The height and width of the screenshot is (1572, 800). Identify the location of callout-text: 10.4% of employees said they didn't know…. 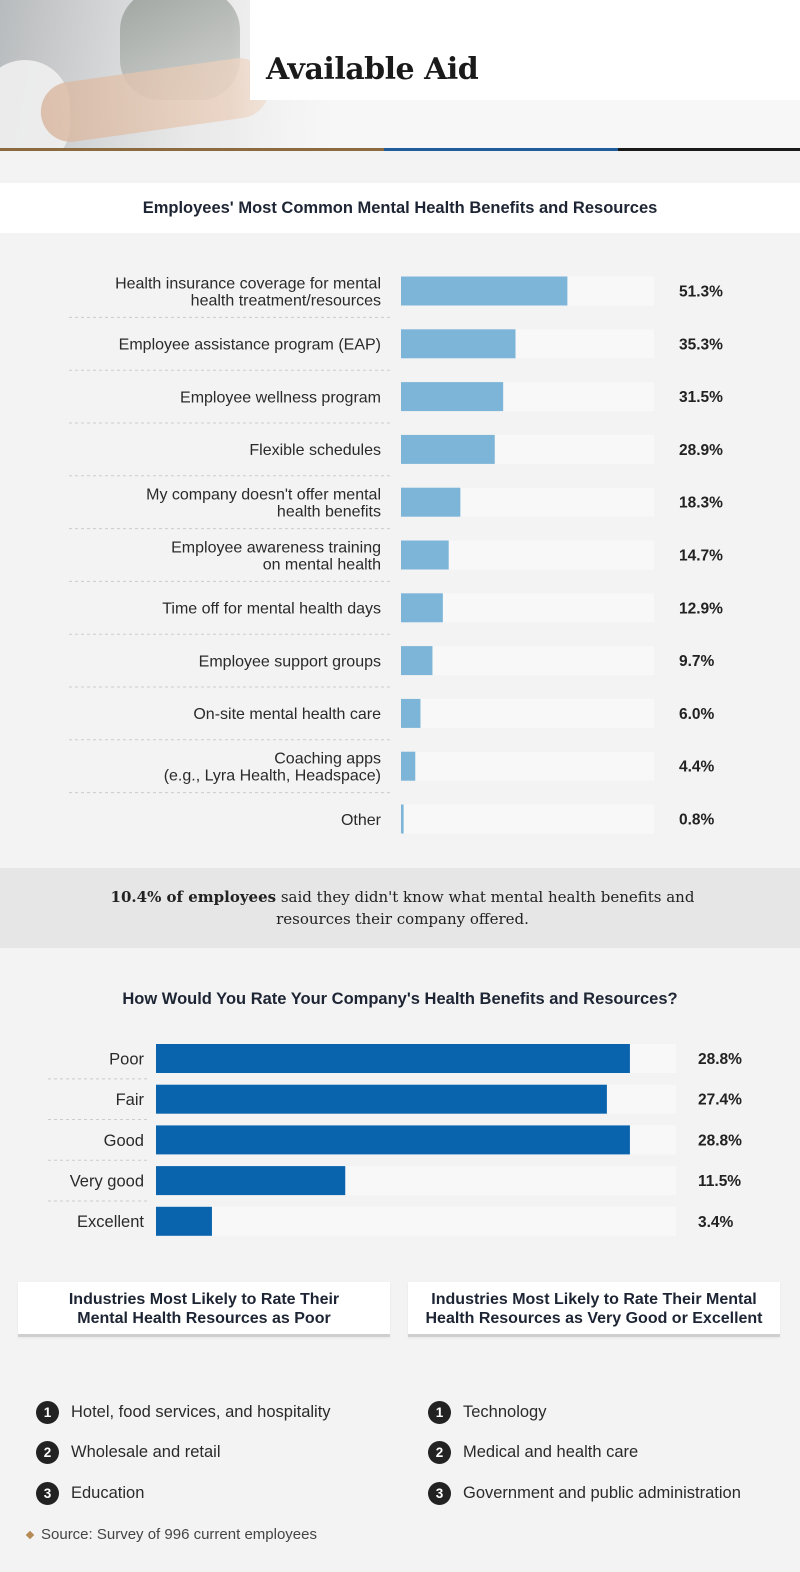
(402, 908).